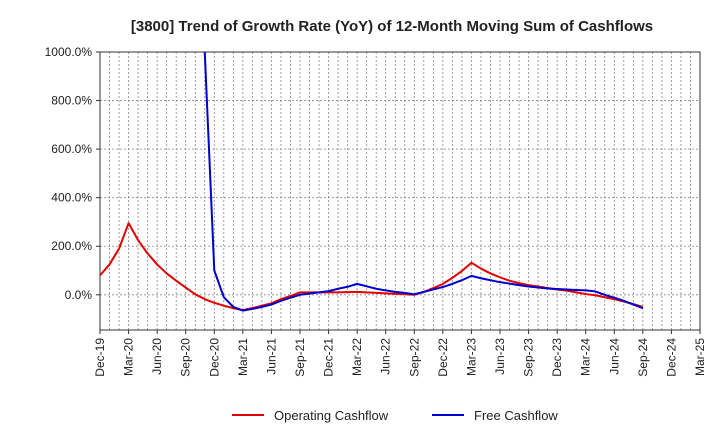 This screenshot has width=720, height=440. I want to click on x-tick-label: Jun-22, so click(386, 356).